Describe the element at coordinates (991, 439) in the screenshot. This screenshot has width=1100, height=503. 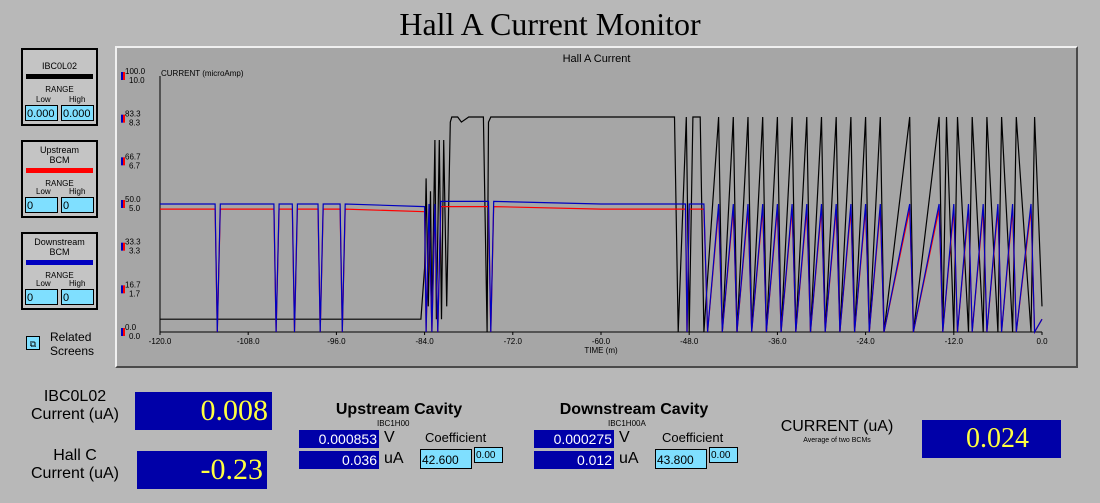
I see `average-current-readout: 0.024` at that location.